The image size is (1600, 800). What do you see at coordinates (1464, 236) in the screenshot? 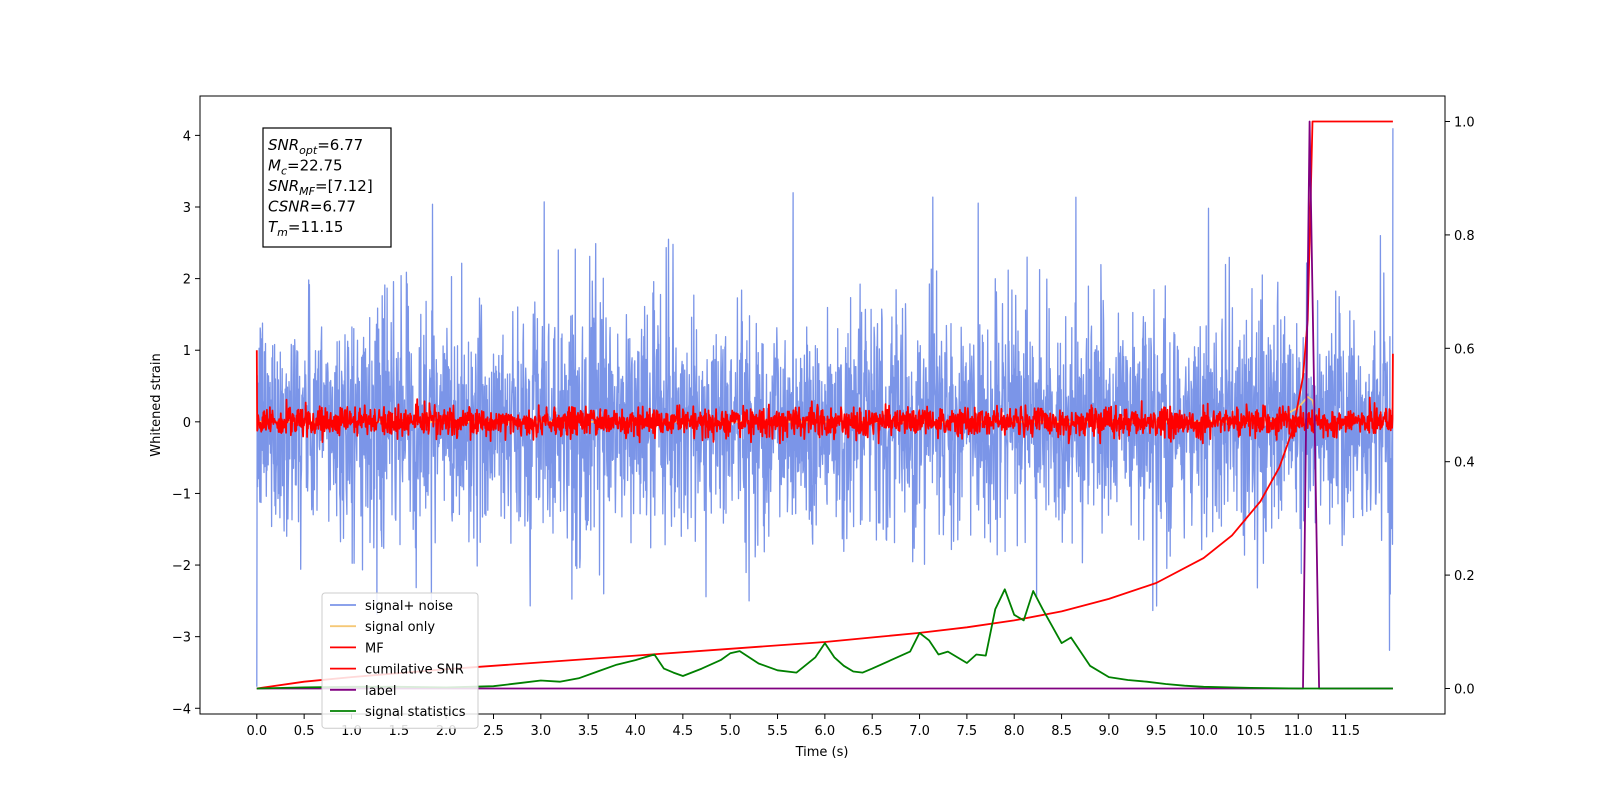
I see `y2-tick-label: 0.8` at bounding box center [1464, 236].